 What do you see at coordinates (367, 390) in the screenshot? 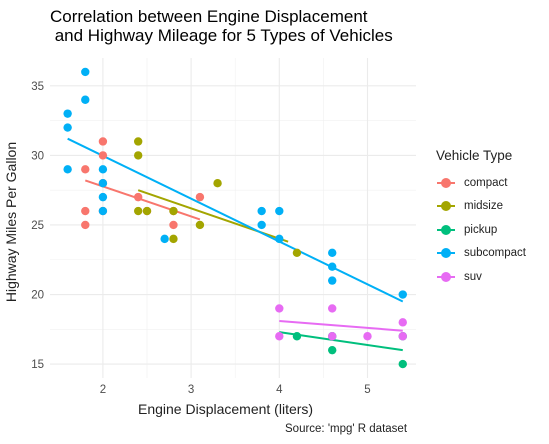
I see `x-tick-label: 5` at bounding box center [367, 390].